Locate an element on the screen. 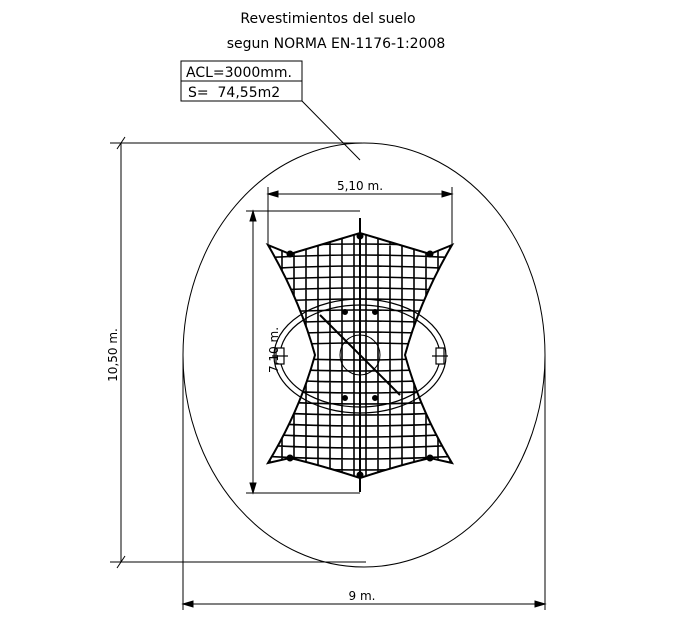  net-center-ring is located at coordinates (360, 355).